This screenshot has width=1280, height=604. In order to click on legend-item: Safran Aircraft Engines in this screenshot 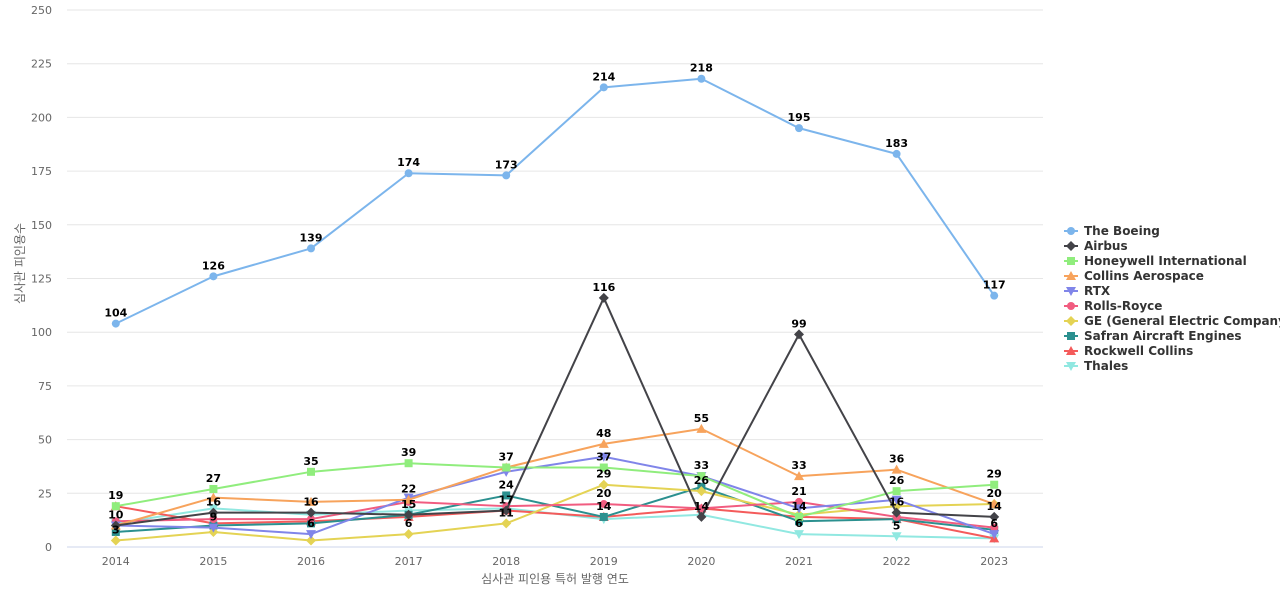, I will do `click(1153, 336)`.